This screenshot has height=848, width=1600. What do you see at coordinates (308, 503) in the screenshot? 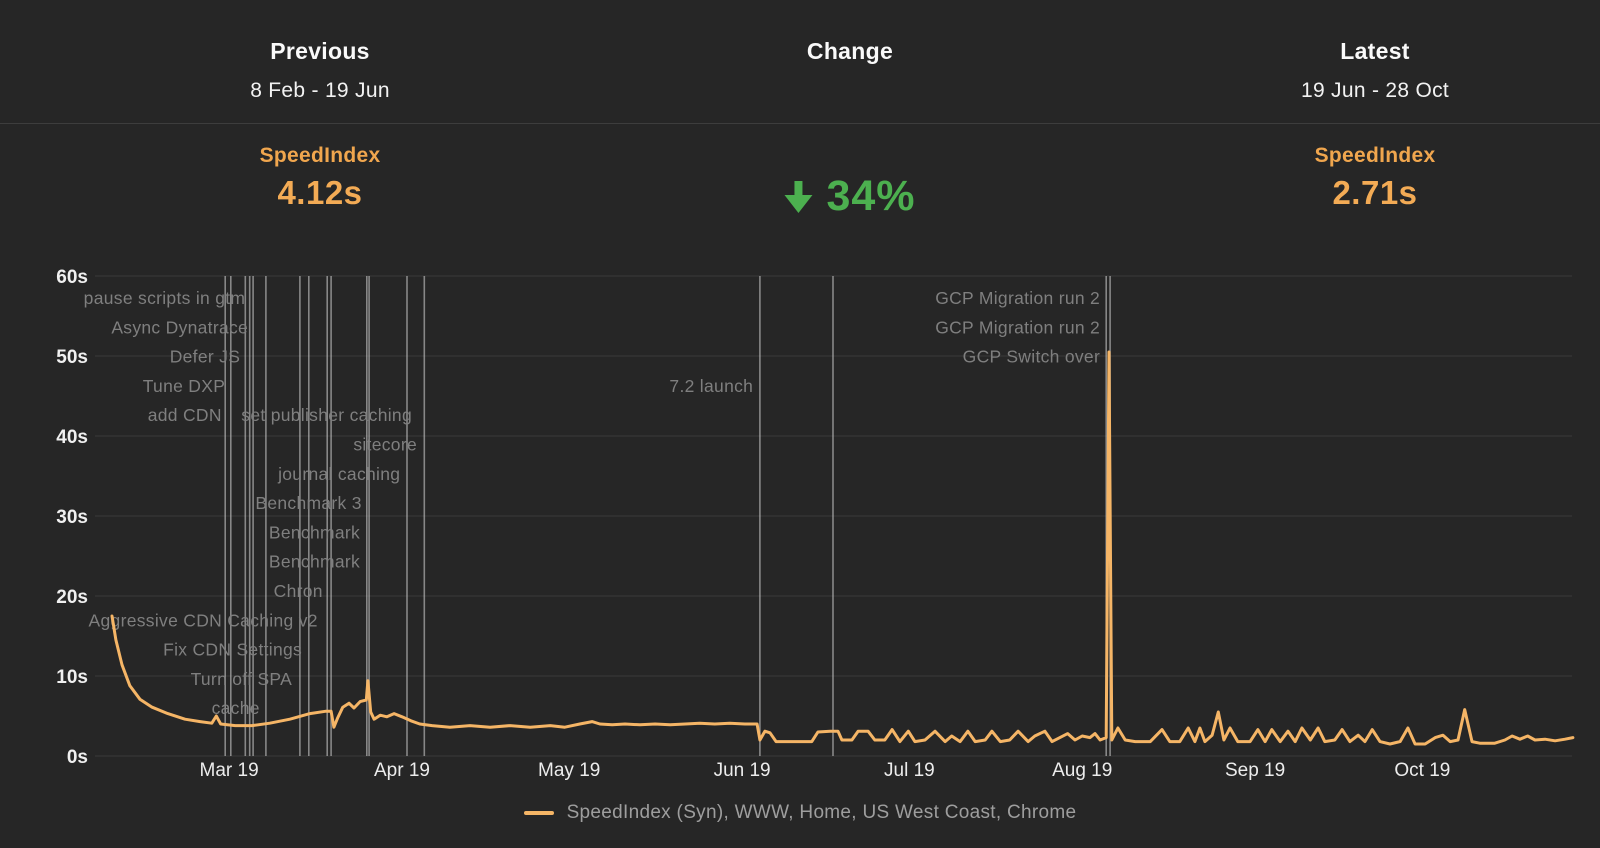
I see `svg-text: Benchmark 3` at bounding box center [308, 503].